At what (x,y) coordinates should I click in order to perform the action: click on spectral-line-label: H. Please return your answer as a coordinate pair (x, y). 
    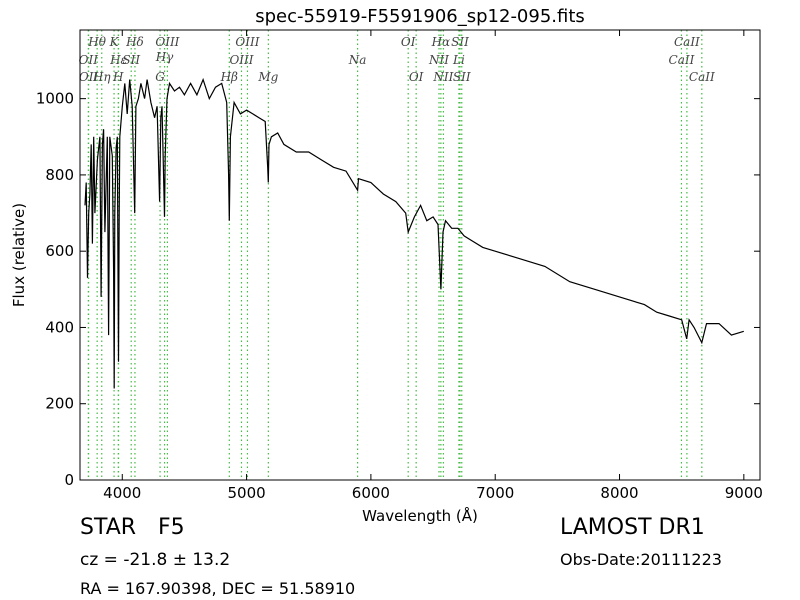
    Looking at the image, I should click on (118, 77).